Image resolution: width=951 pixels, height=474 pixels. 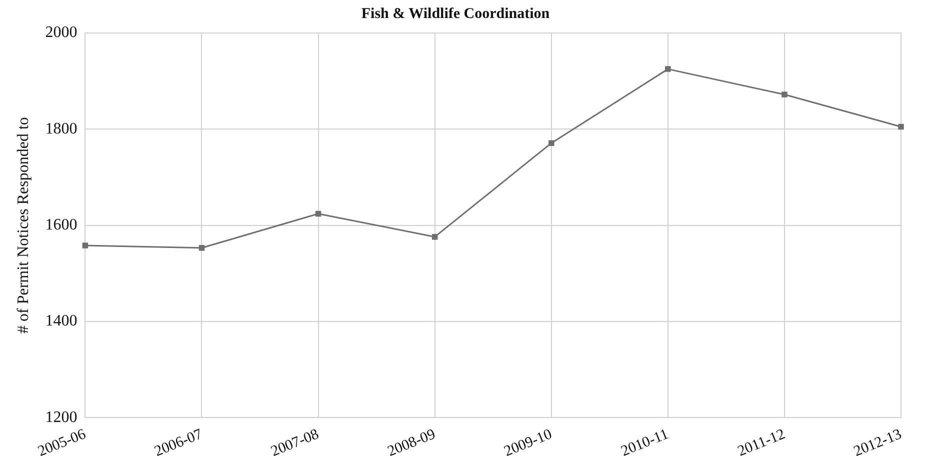 What do you see at coordinates (23, 225) in the screenshot?
I see `y-axis-title: # of Permit Notices Responded to` at bounding box center [23, 225].